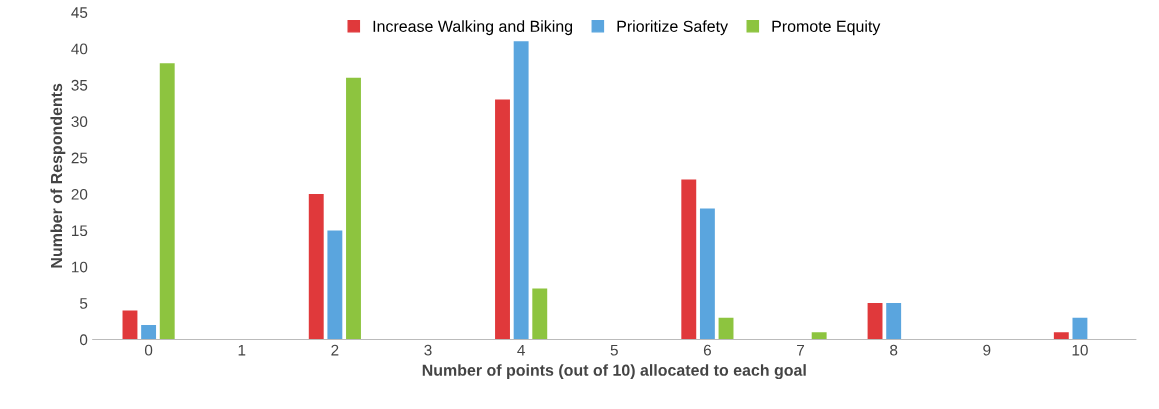 Image resolution: width=1159 pixels, height=409 pixels. I want to click on x-tick-label: 2, so click(335, 350).